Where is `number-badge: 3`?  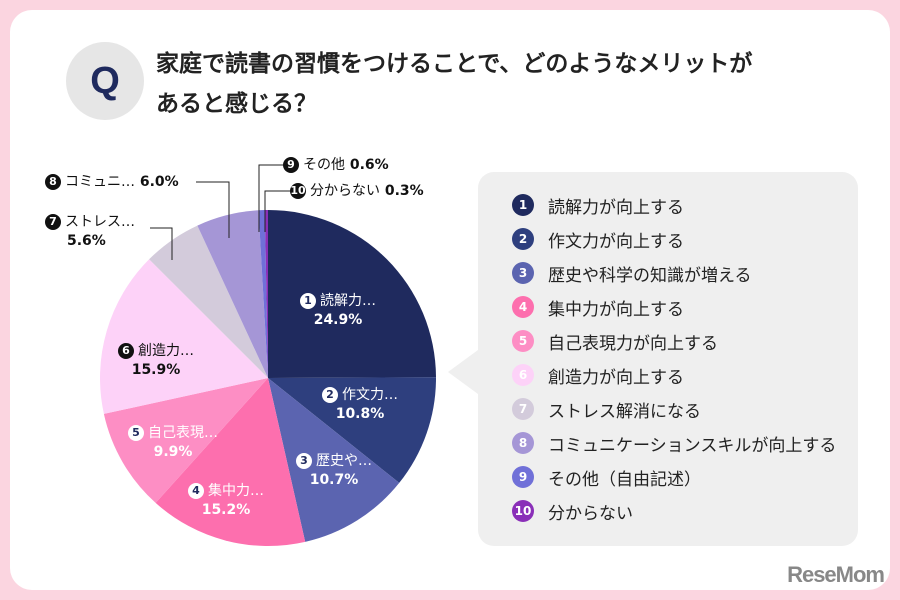
number-badge: 3 is located at coordinates (304, 461).